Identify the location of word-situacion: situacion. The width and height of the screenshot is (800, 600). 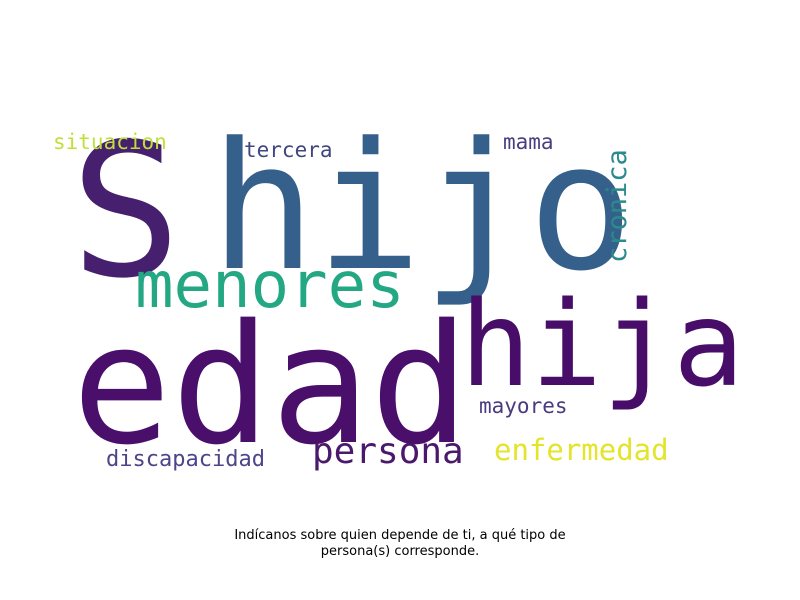
(110, 142).